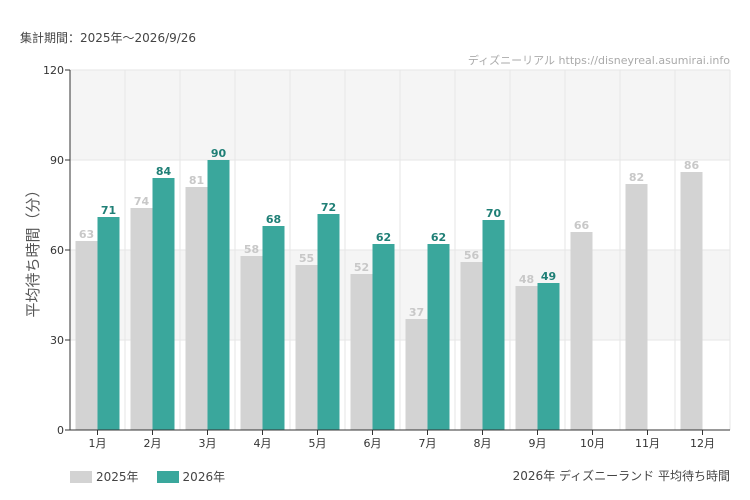  What do you see at coordinates (53, 70) in the screenshot?
I see `ytick-label-120: 120` at bounding box center [53, 70].